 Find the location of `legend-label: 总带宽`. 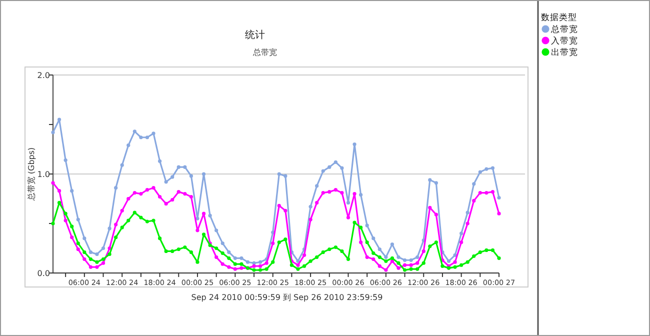

legend-label: 总带宽 is located at coordinates (564, 29).